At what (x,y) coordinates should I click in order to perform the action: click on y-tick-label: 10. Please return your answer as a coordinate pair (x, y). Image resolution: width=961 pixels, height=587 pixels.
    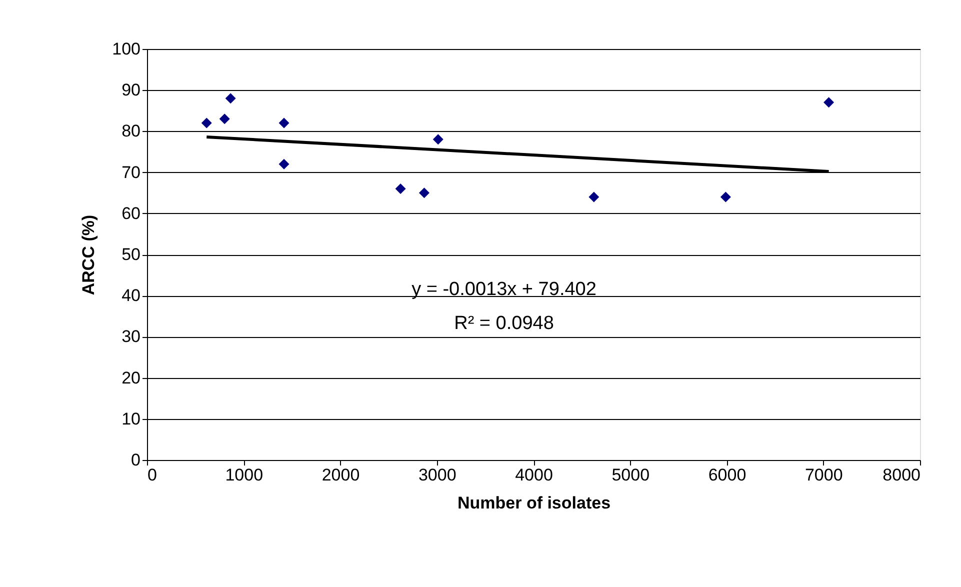
    Looking at the image, I should click on (131, 418).